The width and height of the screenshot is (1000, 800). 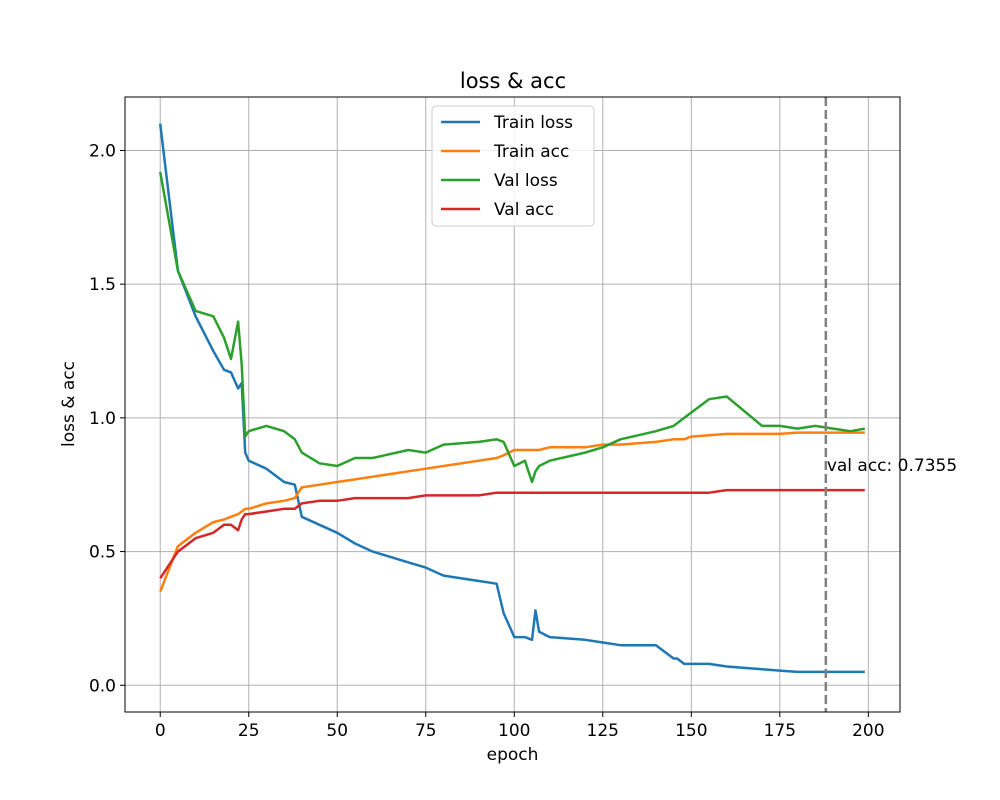 What do you see at coordinates (102, 151) in the screenshot?
I see `y-tick-label: 2.0` at bounding box center [102, 151].